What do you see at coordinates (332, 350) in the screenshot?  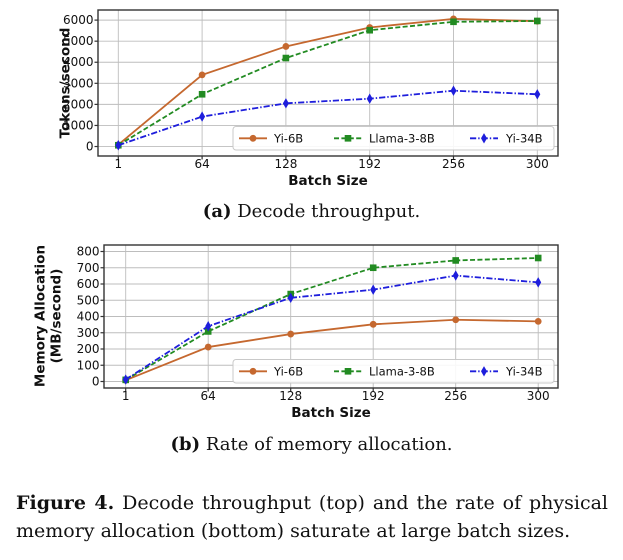 I see `series-line-Yi-6B` at bounding box center [332, 350].